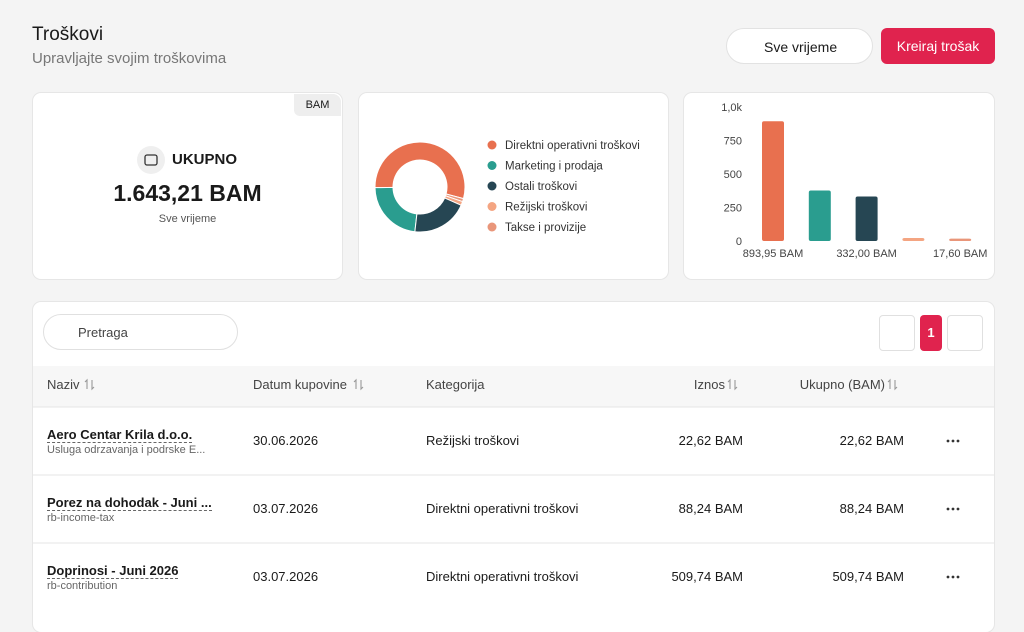 The width and height of the screenshot is (1024, 632). What do you see at coordinates (541, 187) in the screenshot?
I see `legend-label: Ostali troškovi` at bounding box center [541, 187].